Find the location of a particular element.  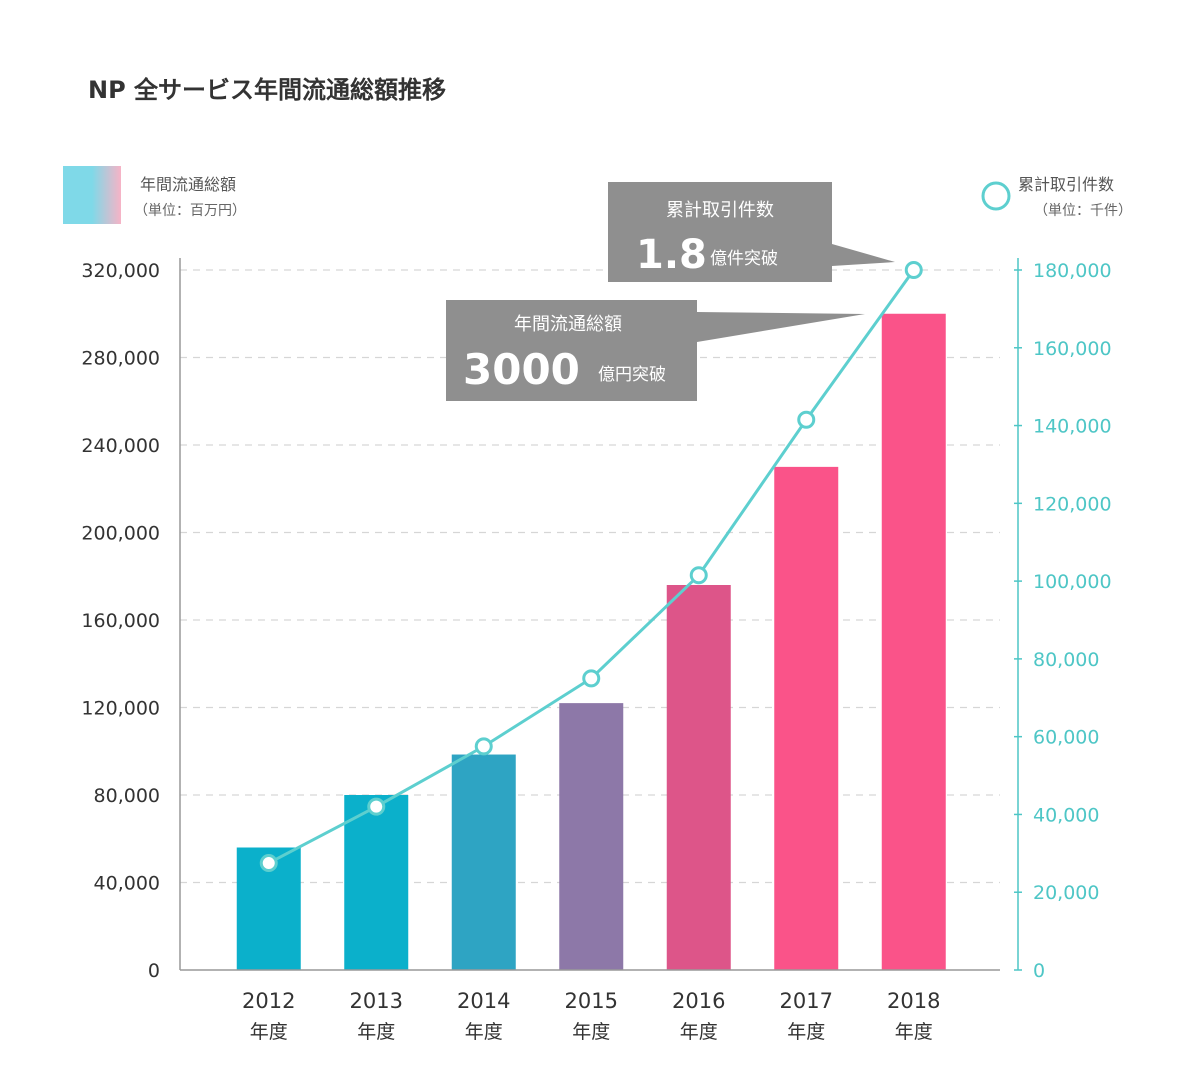

x-tick-year: 2017 is located at coordinates (806, 1001).